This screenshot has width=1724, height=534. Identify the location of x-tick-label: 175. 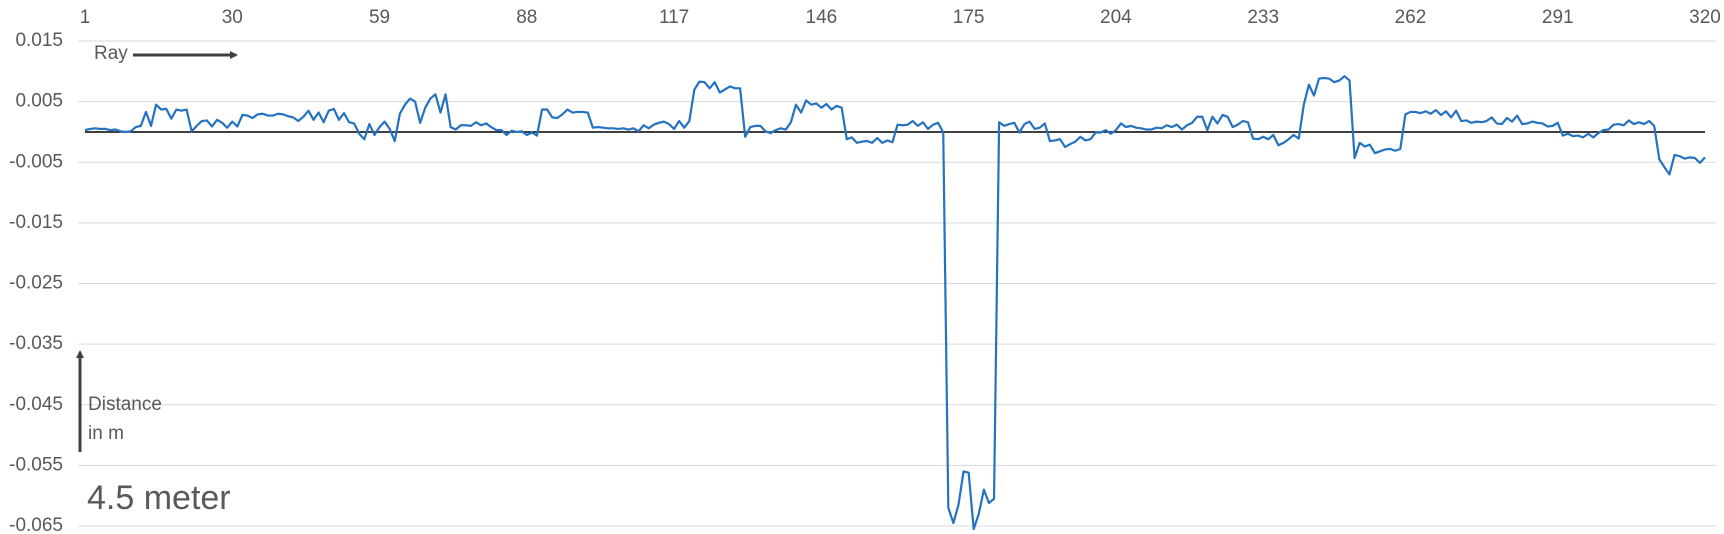
(969, 17).